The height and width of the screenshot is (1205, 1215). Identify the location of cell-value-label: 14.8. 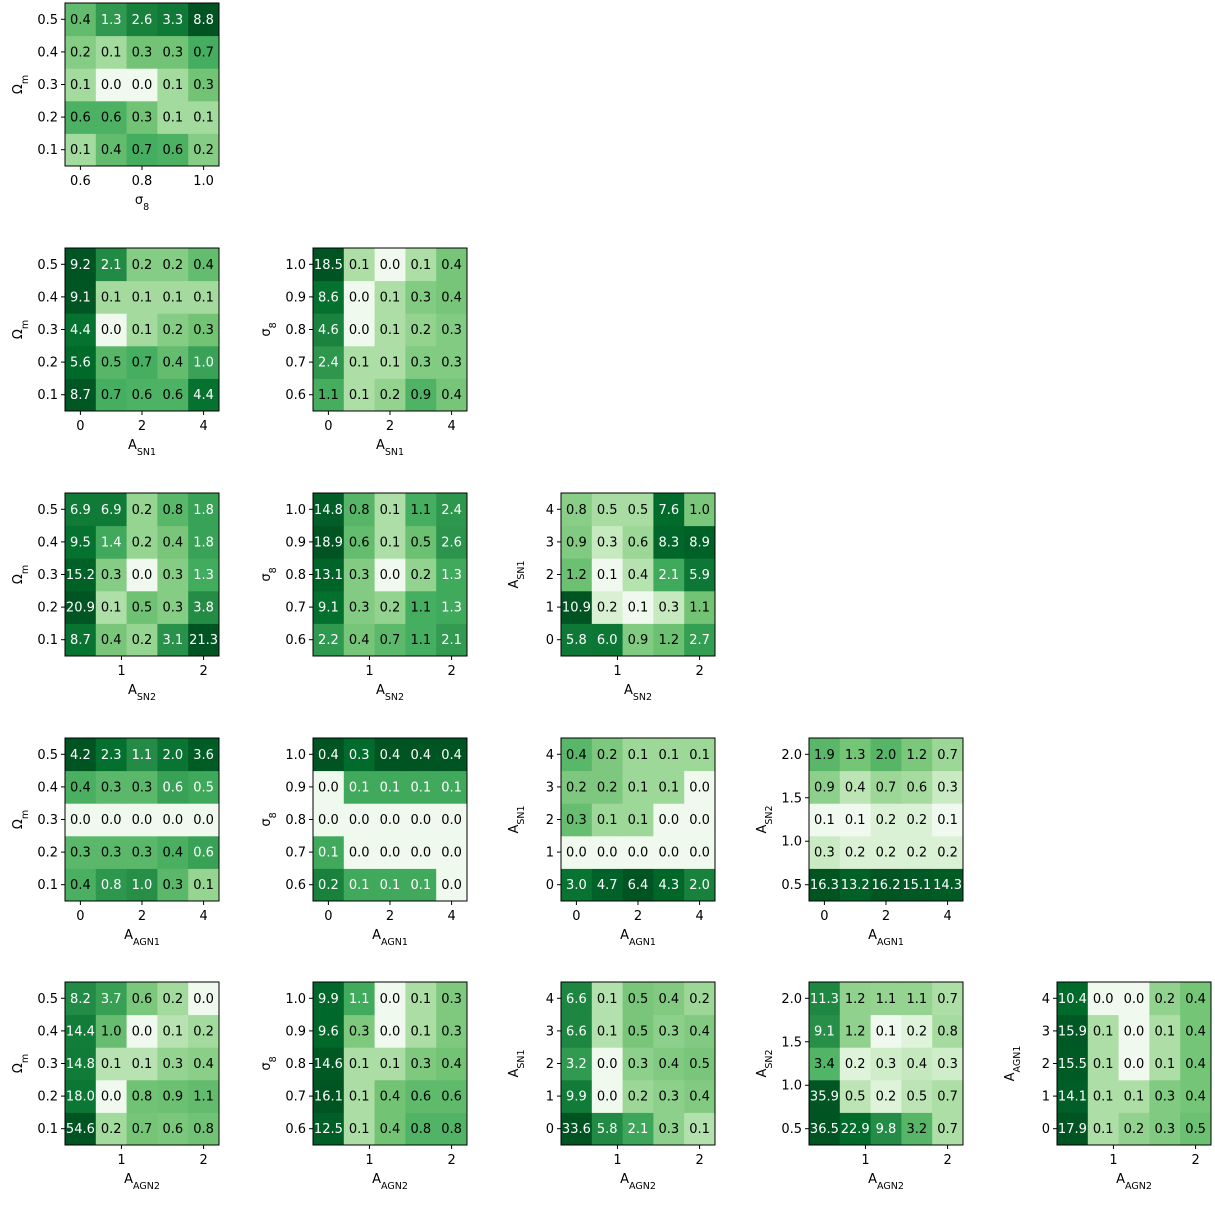
(328, 510).